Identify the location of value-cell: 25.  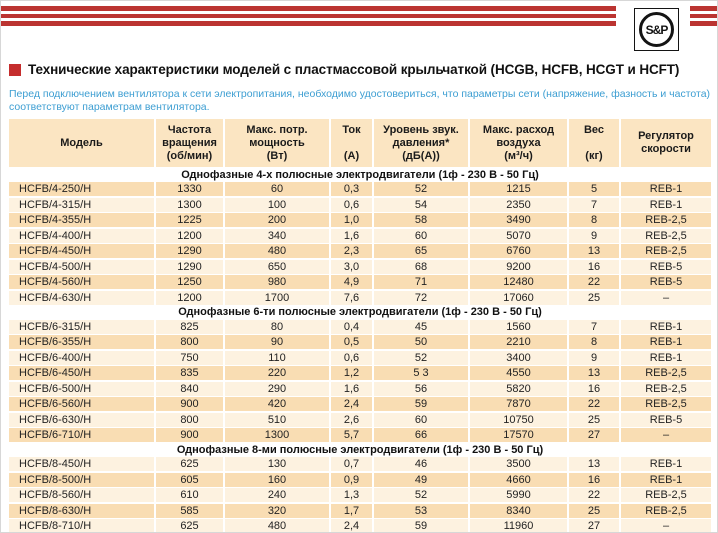
(594, 510).